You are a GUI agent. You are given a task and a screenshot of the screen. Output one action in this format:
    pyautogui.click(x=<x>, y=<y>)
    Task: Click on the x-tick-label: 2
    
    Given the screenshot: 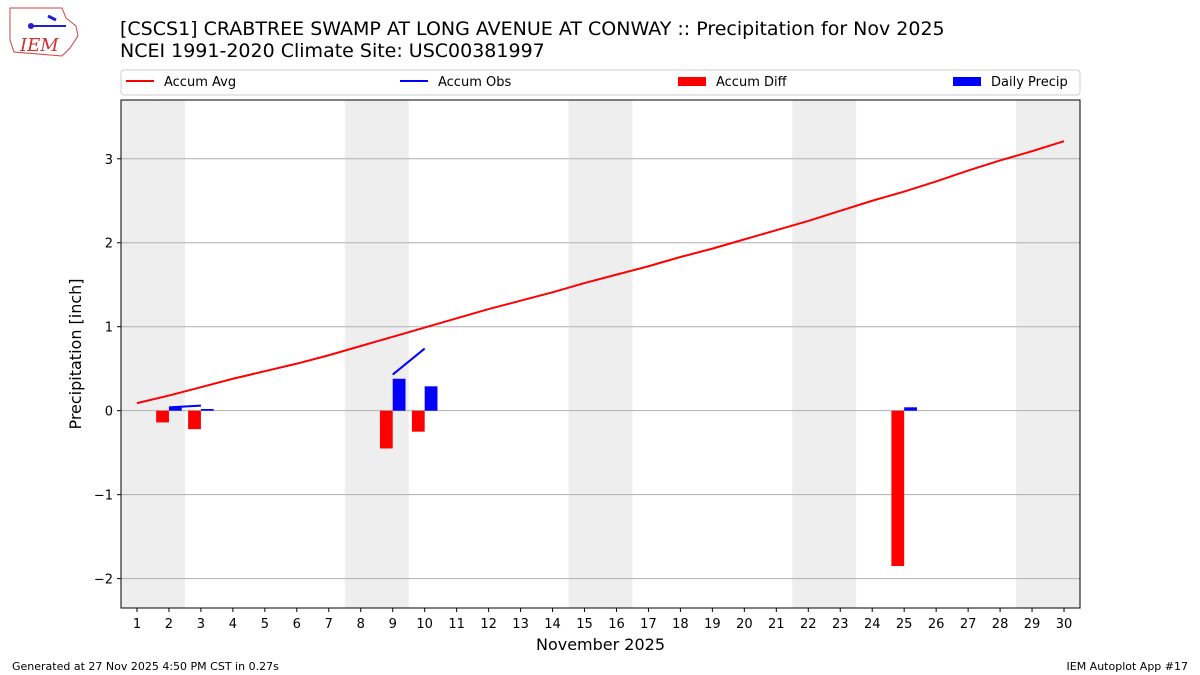 What is the action you would take?
    pyautogui.click(x=169, y=624)
    